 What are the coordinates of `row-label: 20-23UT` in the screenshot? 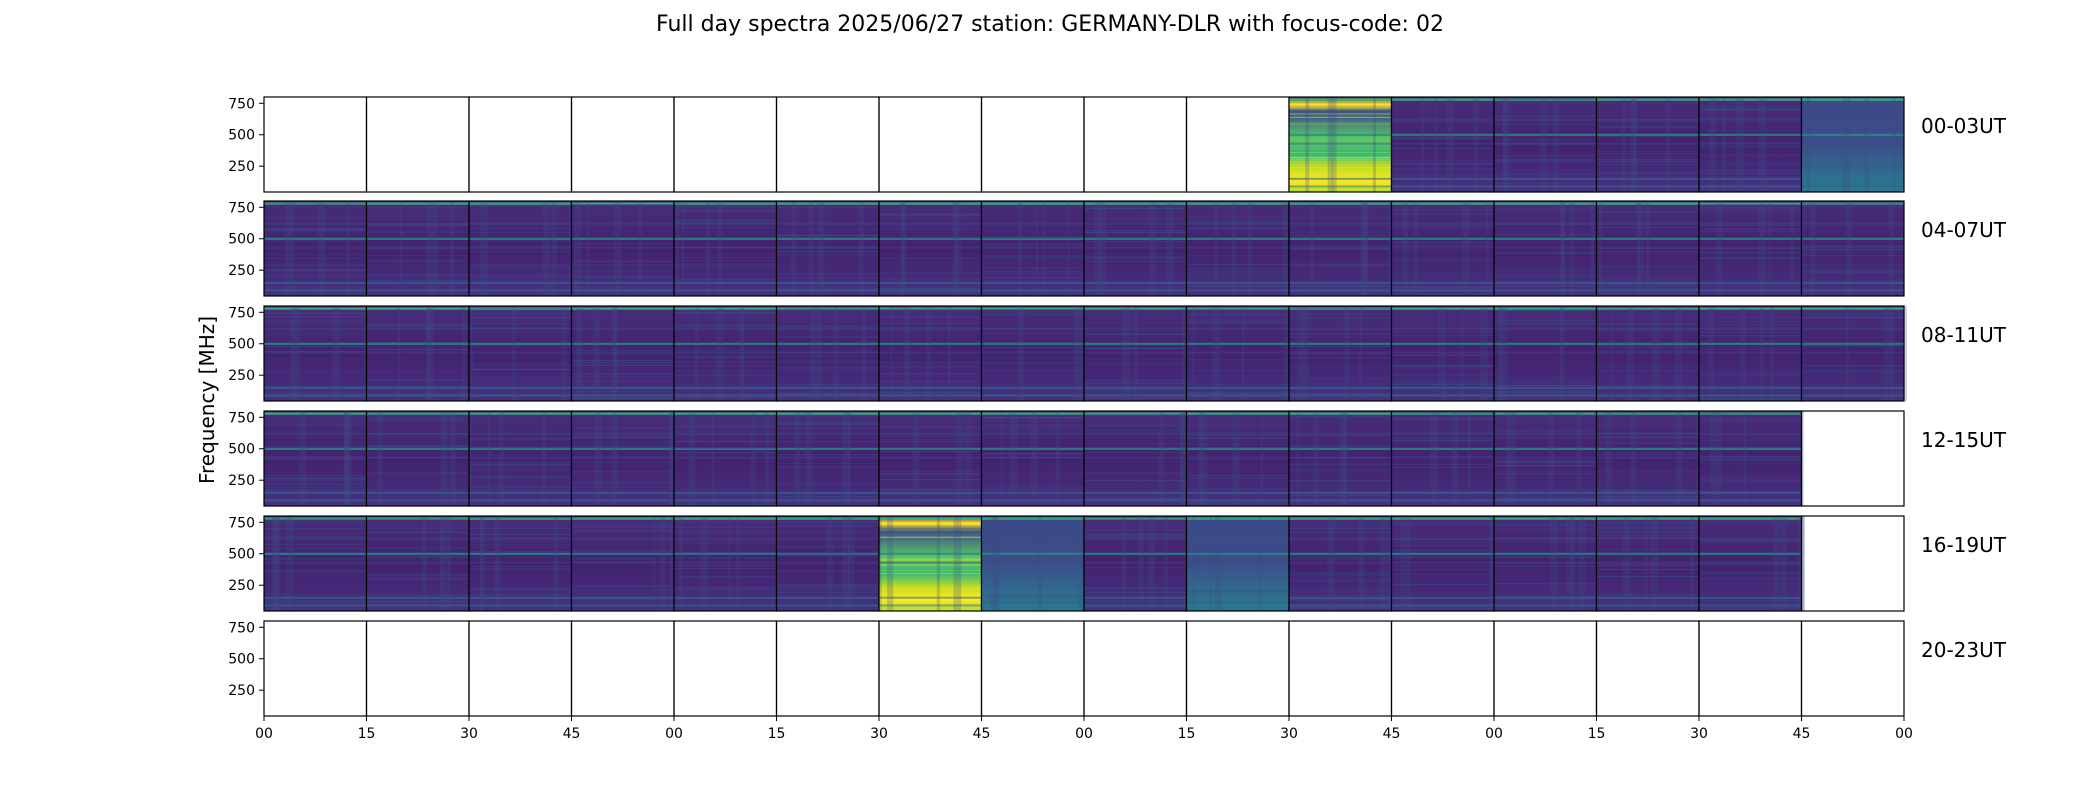 It's located at (1964, 650).